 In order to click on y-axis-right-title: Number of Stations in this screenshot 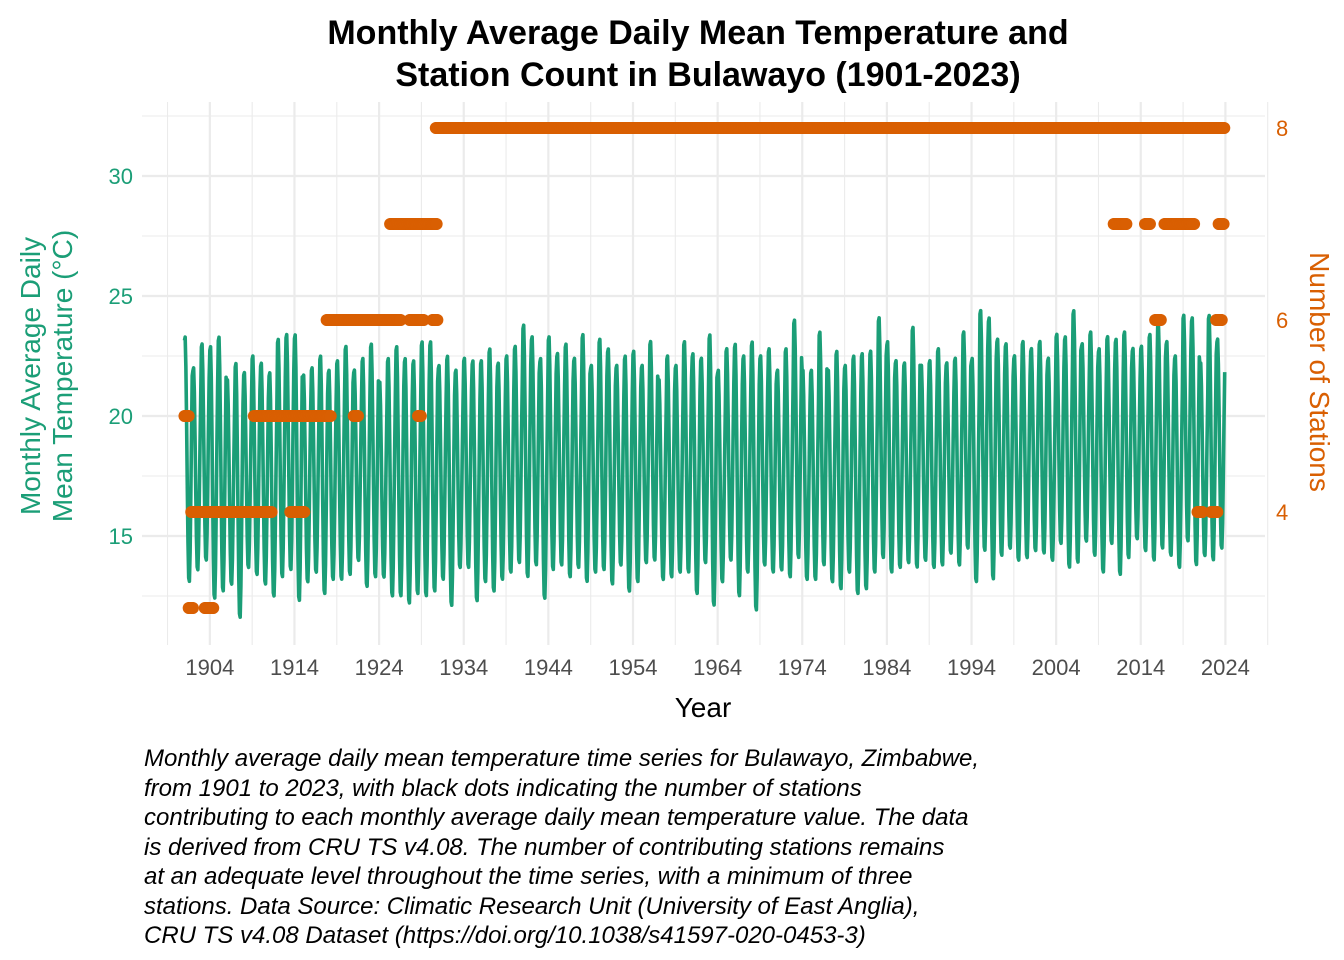, I will do `click(1319, 372)`.